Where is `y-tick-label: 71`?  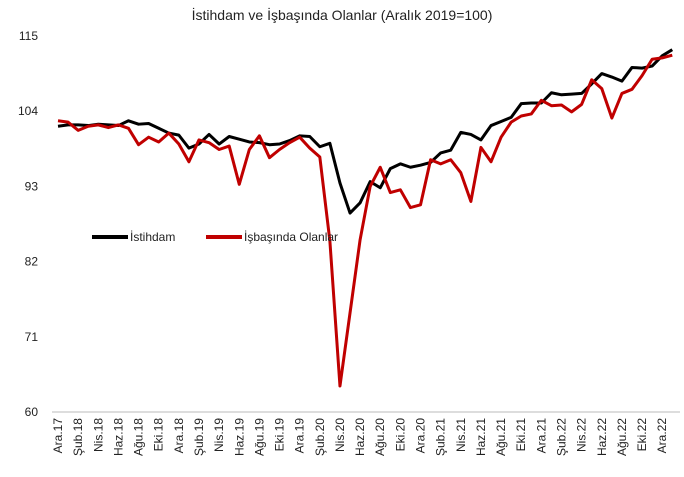
y-tick-label: 71 is located at coordinates (32, 337).